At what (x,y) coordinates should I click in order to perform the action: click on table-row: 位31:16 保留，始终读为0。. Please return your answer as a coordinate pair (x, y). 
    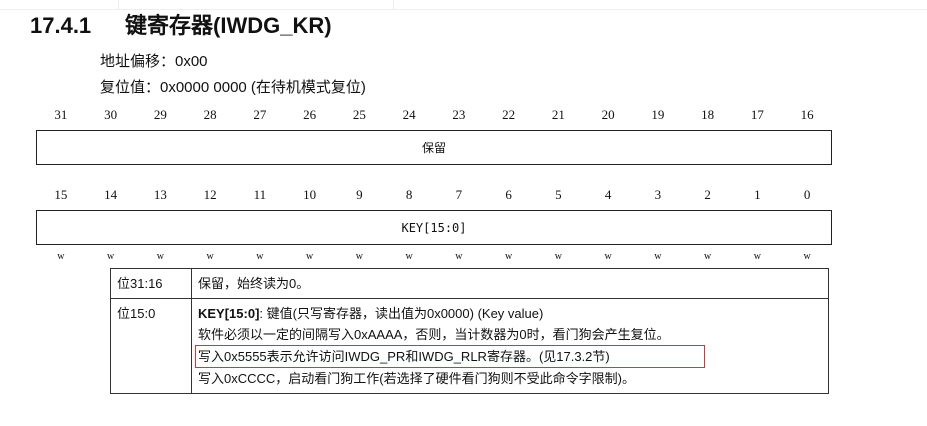
    Looking at the image, I should click on (469, 283).